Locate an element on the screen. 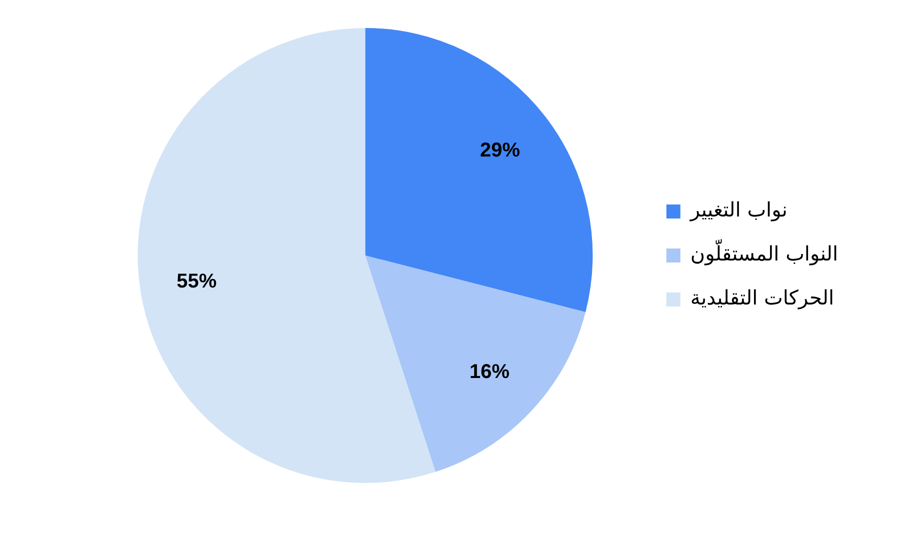 The width and height of the screenshot is (900, 535). data-label: 29% is located at coordinates (500, 150).